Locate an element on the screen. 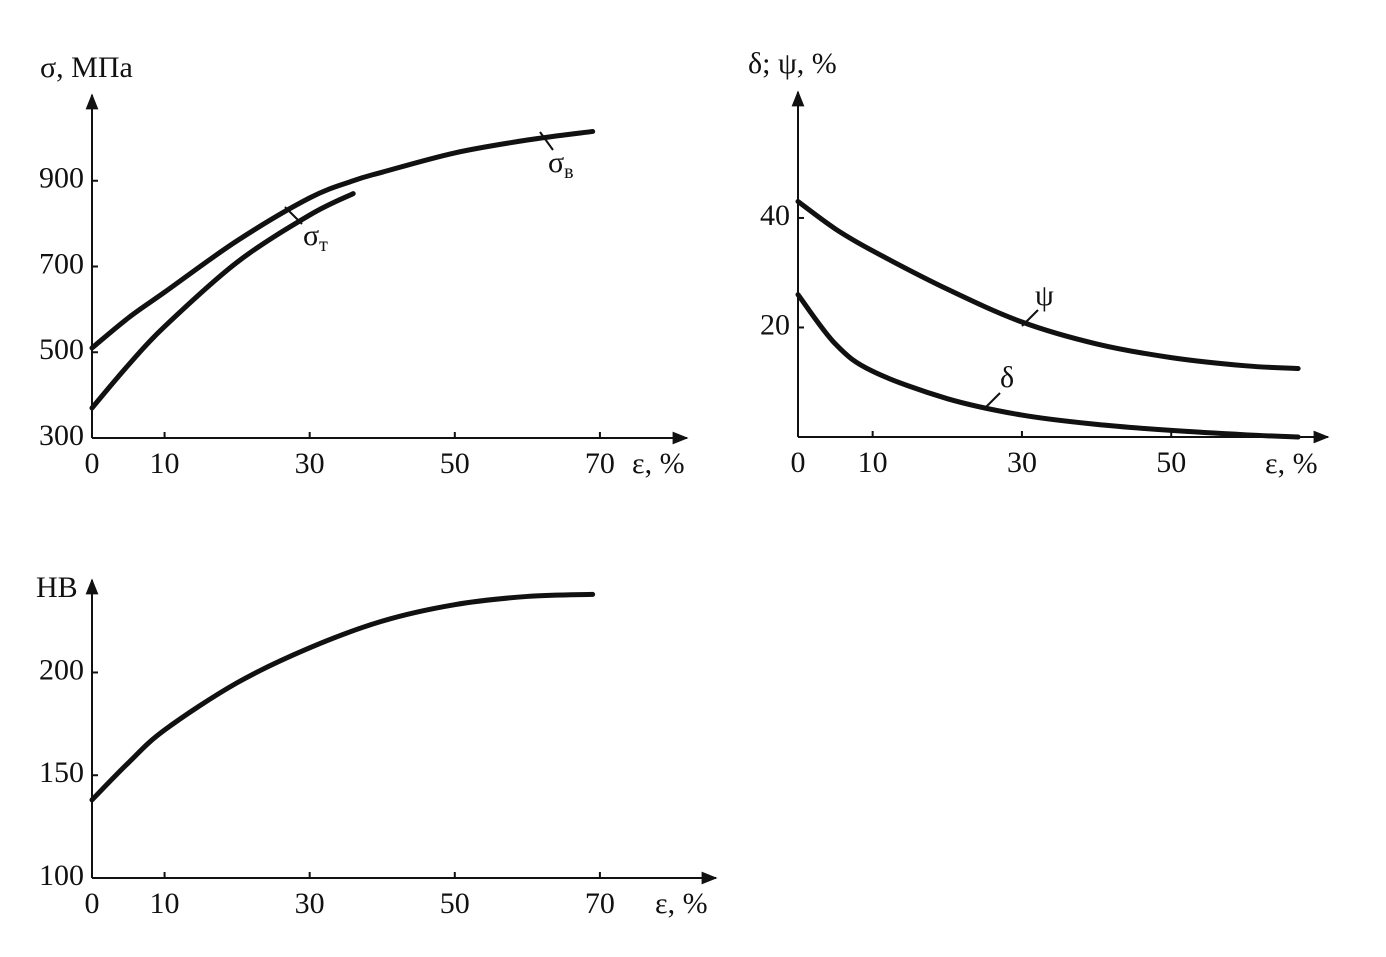 Image resolution: width=1386 pixels, height=957 pixels. y-tick-label: 700 is located at coordinates (61, 263).